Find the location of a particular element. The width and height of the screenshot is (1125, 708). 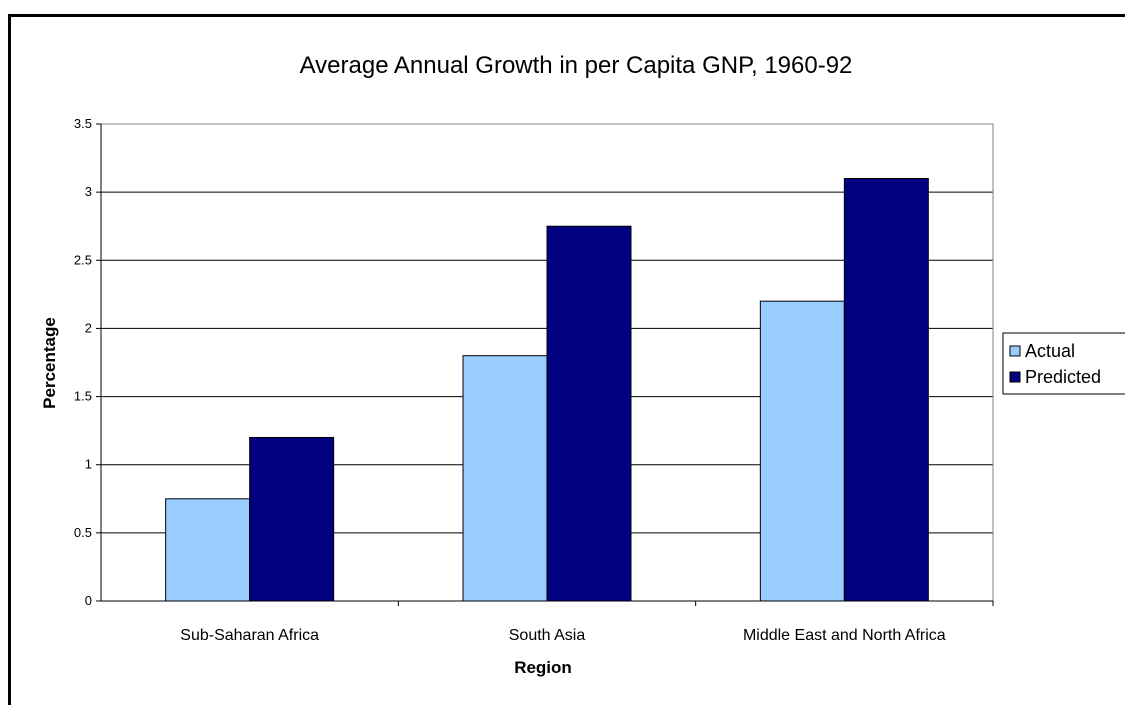

legend-swatch-actual is located at coordinates (1015, 351).